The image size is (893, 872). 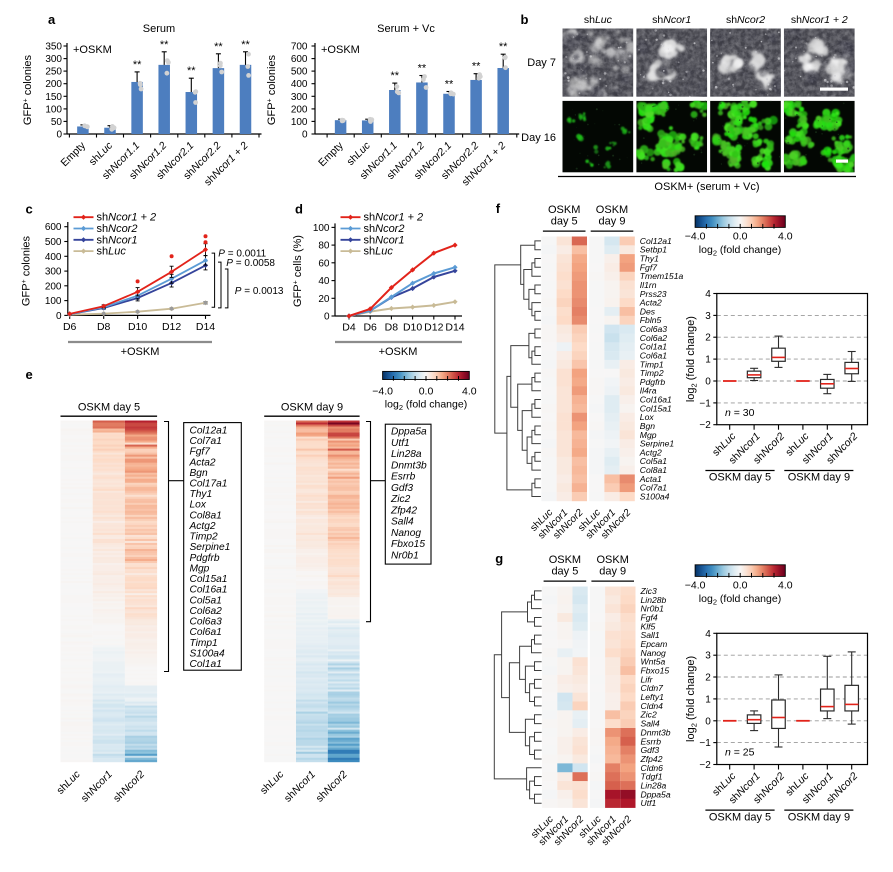 What do you see at coordinates (349, 328) in the screenshot?
I see `svg-text: D4` at bounding box center [349, 328].